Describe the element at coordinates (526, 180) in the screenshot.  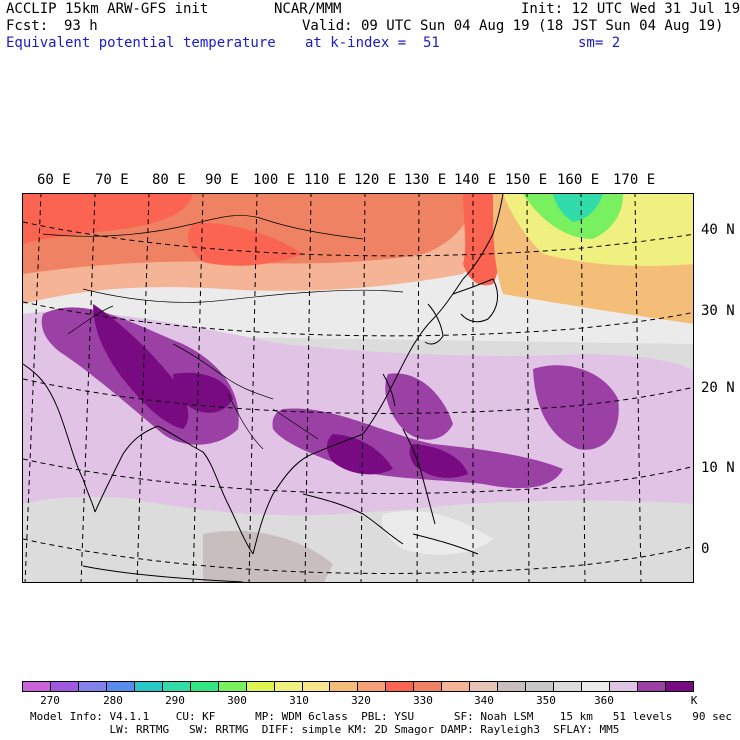
I see `lon-label: 150 E` at that location.